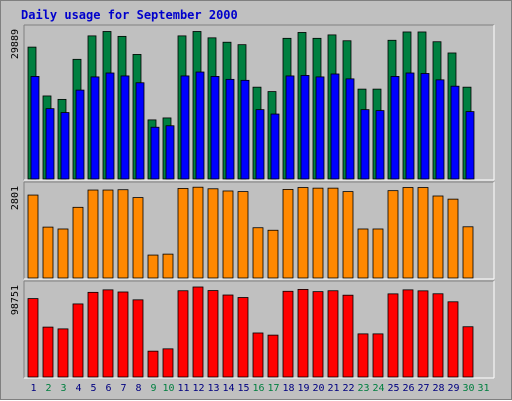  What do you see at coordinates (243, 388) in the screenshot?
I see `x-tick-label-15: 15` at bounding box center [243, 388].